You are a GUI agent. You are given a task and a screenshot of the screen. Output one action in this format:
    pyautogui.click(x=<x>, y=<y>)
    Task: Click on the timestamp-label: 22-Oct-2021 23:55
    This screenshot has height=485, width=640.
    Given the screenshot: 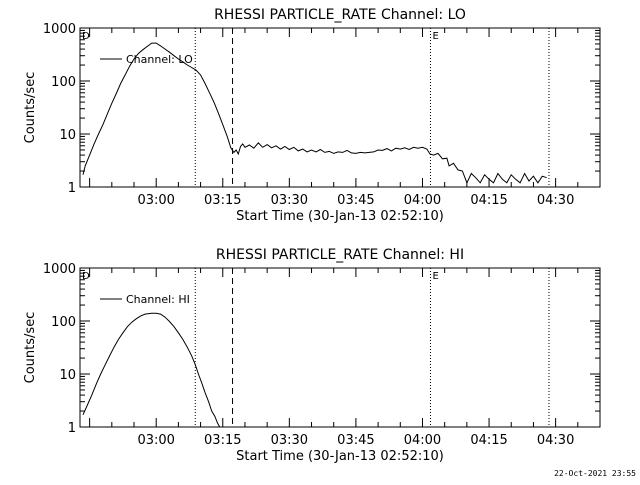 What is the action you would take?
    pyautogui.click(x=595, y=473)
    